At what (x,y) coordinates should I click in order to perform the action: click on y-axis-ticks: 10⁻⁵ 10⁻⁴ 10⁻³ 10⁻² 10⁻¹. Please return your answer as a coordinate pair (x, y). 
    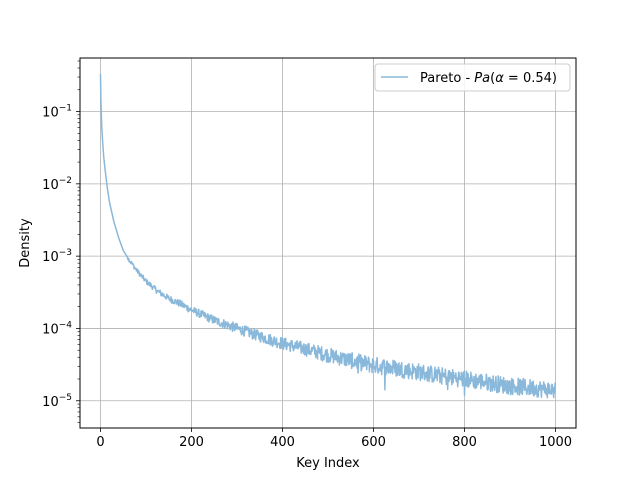
    Looking at the image, I should click on (61, 241).